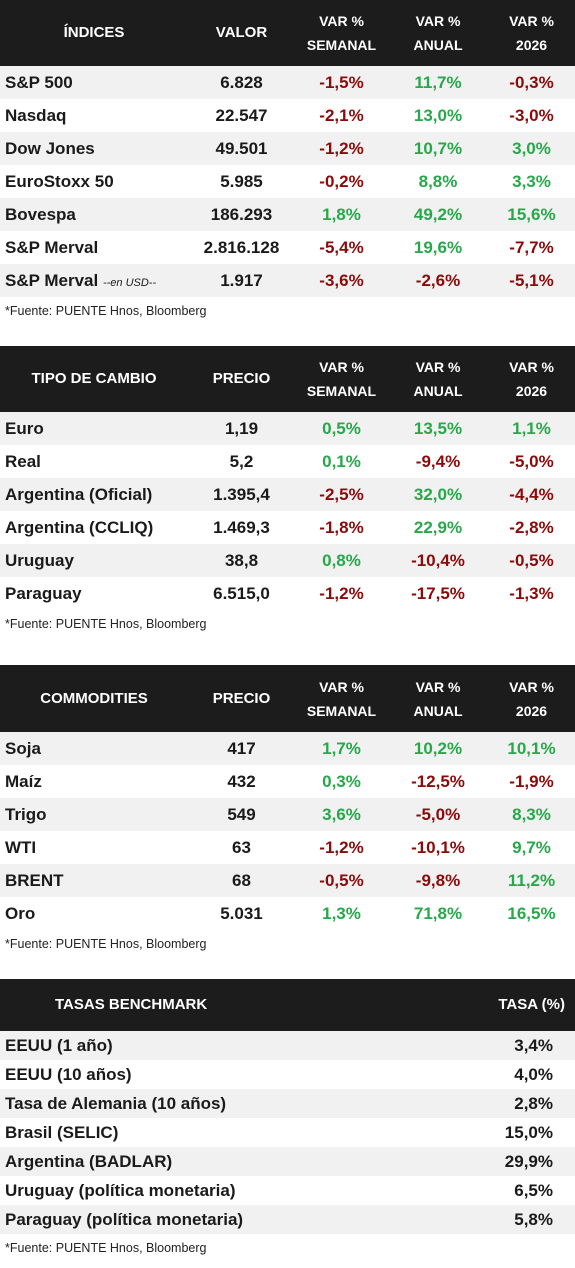 The height and width of the screenshot is (1268, 575). Describe the element at coordinates (287, 428) in the screenshot. I see `table-row: Euro 1,19 0,5% 13,5% 1,1%` at that location.